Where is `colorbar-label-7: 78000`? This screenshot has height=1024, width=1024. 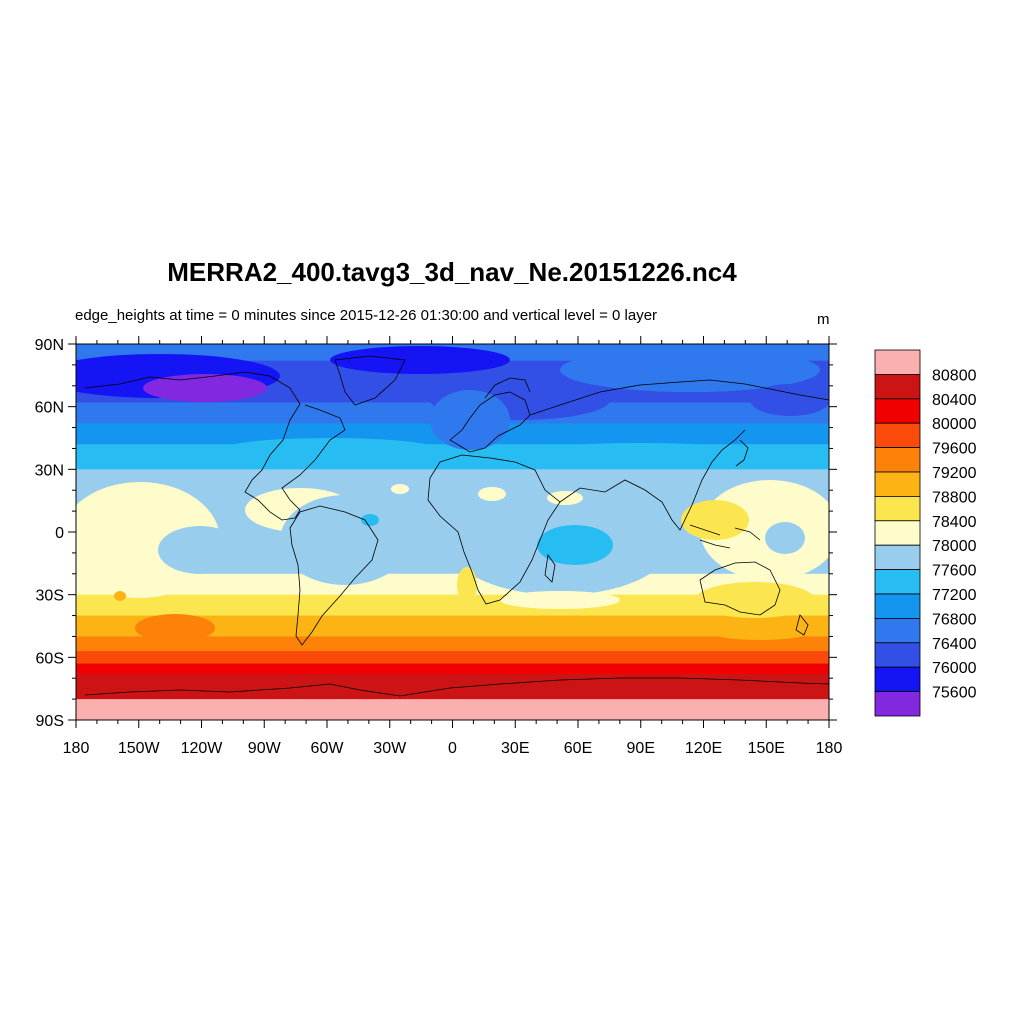
colorbar-label-7: 78000 is located at coordinates (954, 546).